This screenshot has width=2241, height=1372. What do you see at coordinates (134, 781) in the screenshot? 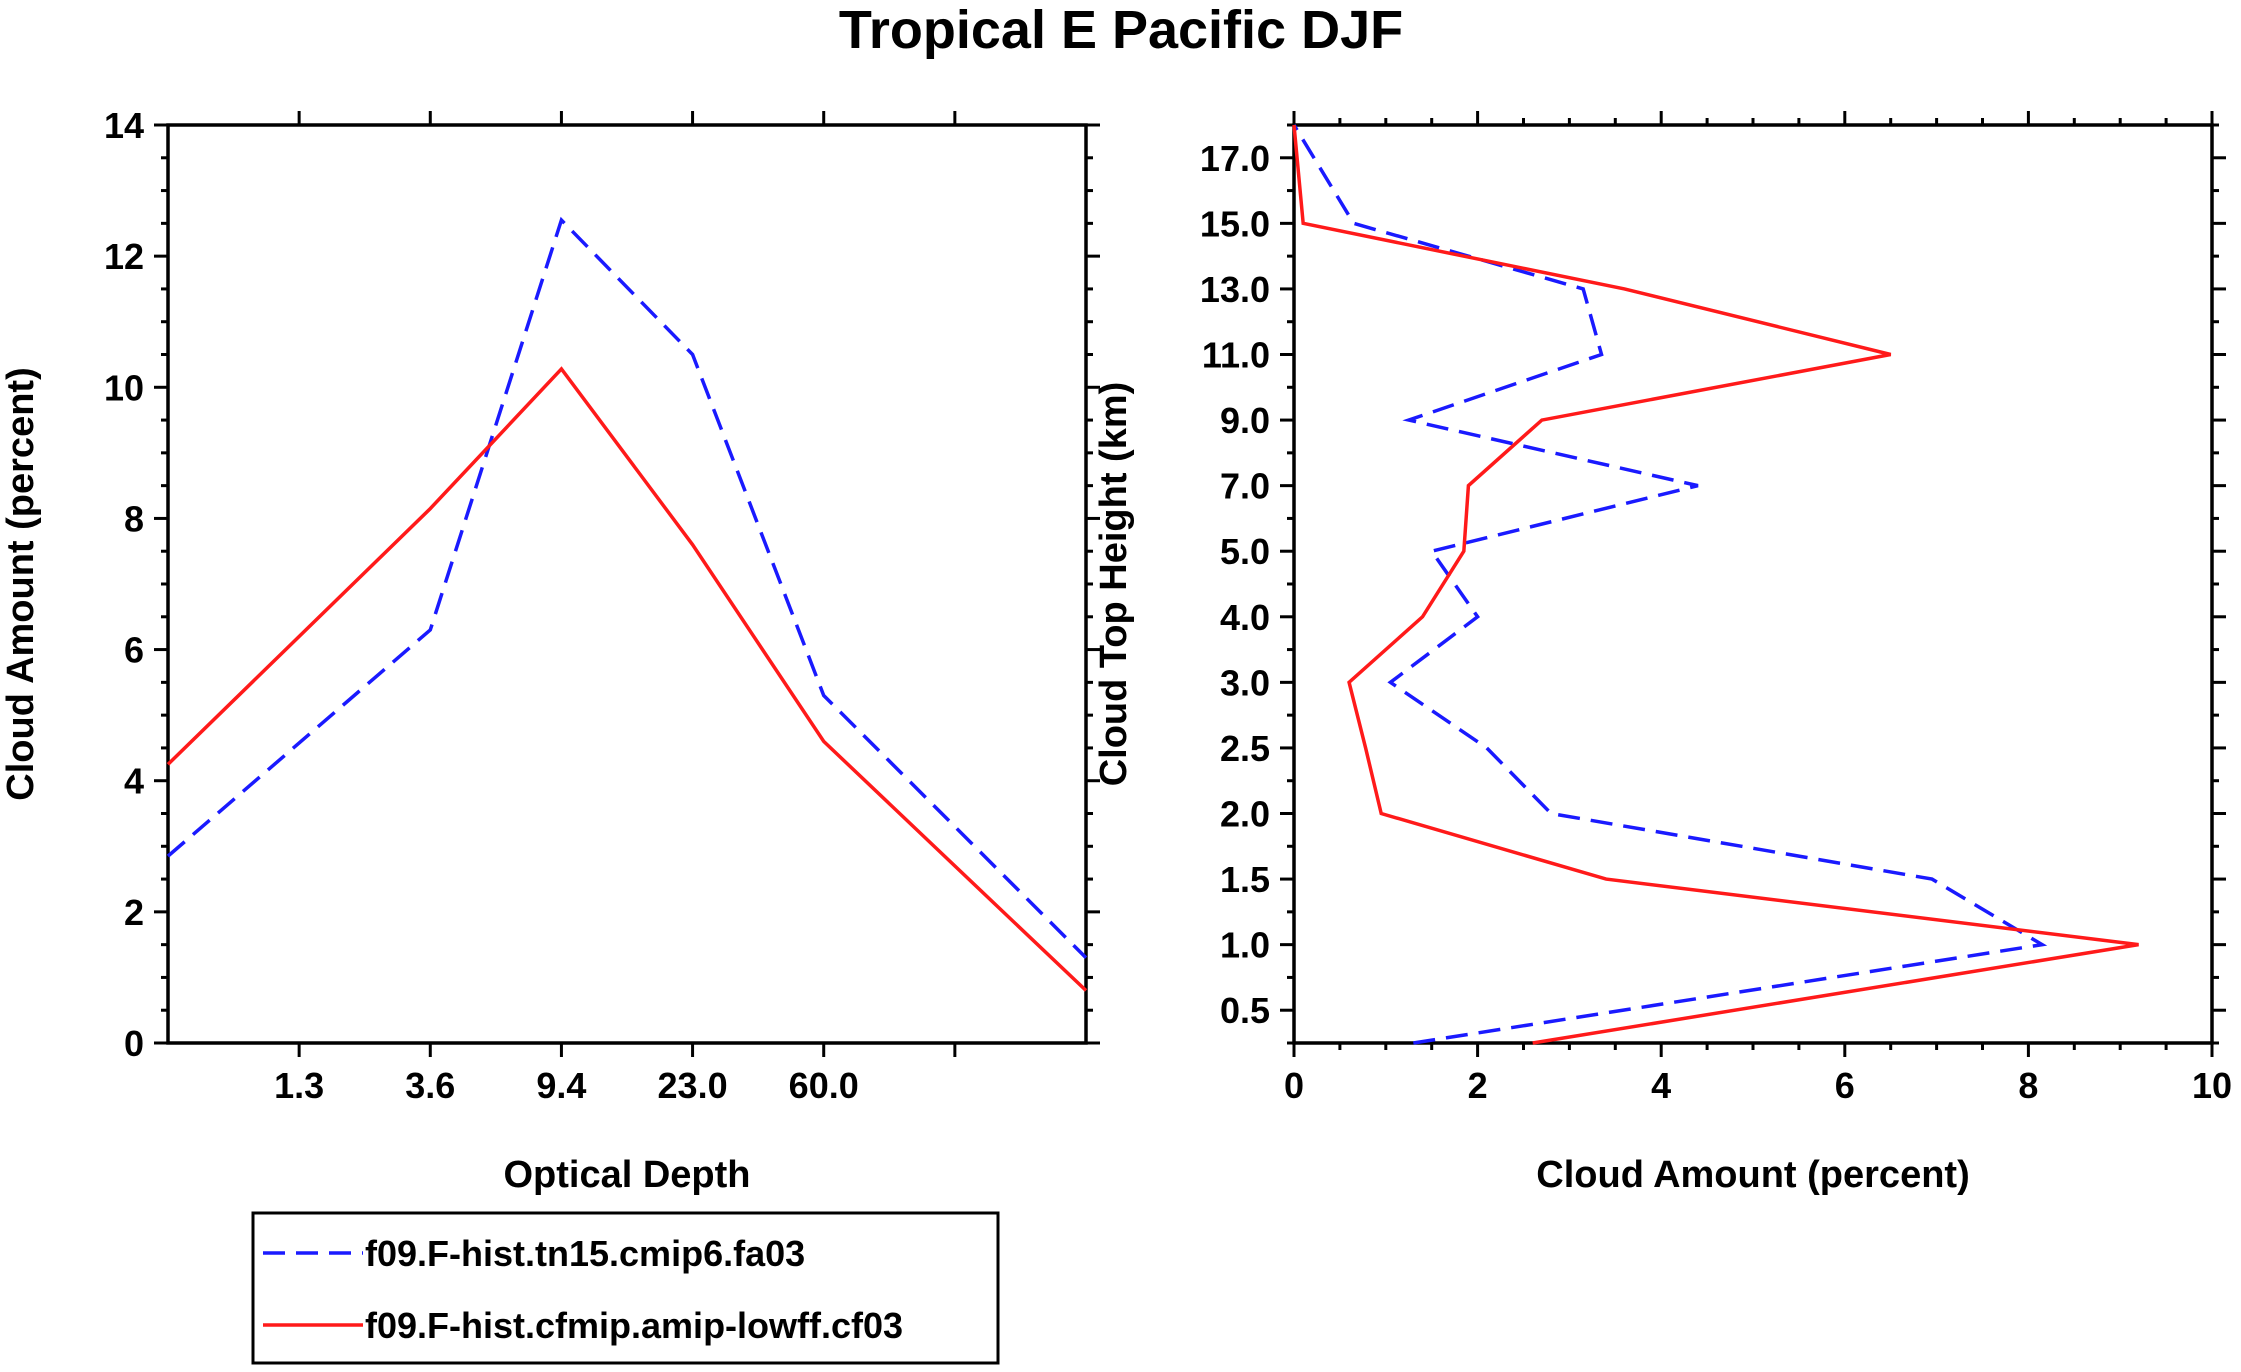
I see `left-y-tick-label: 4` at bounding box center [134, 781].